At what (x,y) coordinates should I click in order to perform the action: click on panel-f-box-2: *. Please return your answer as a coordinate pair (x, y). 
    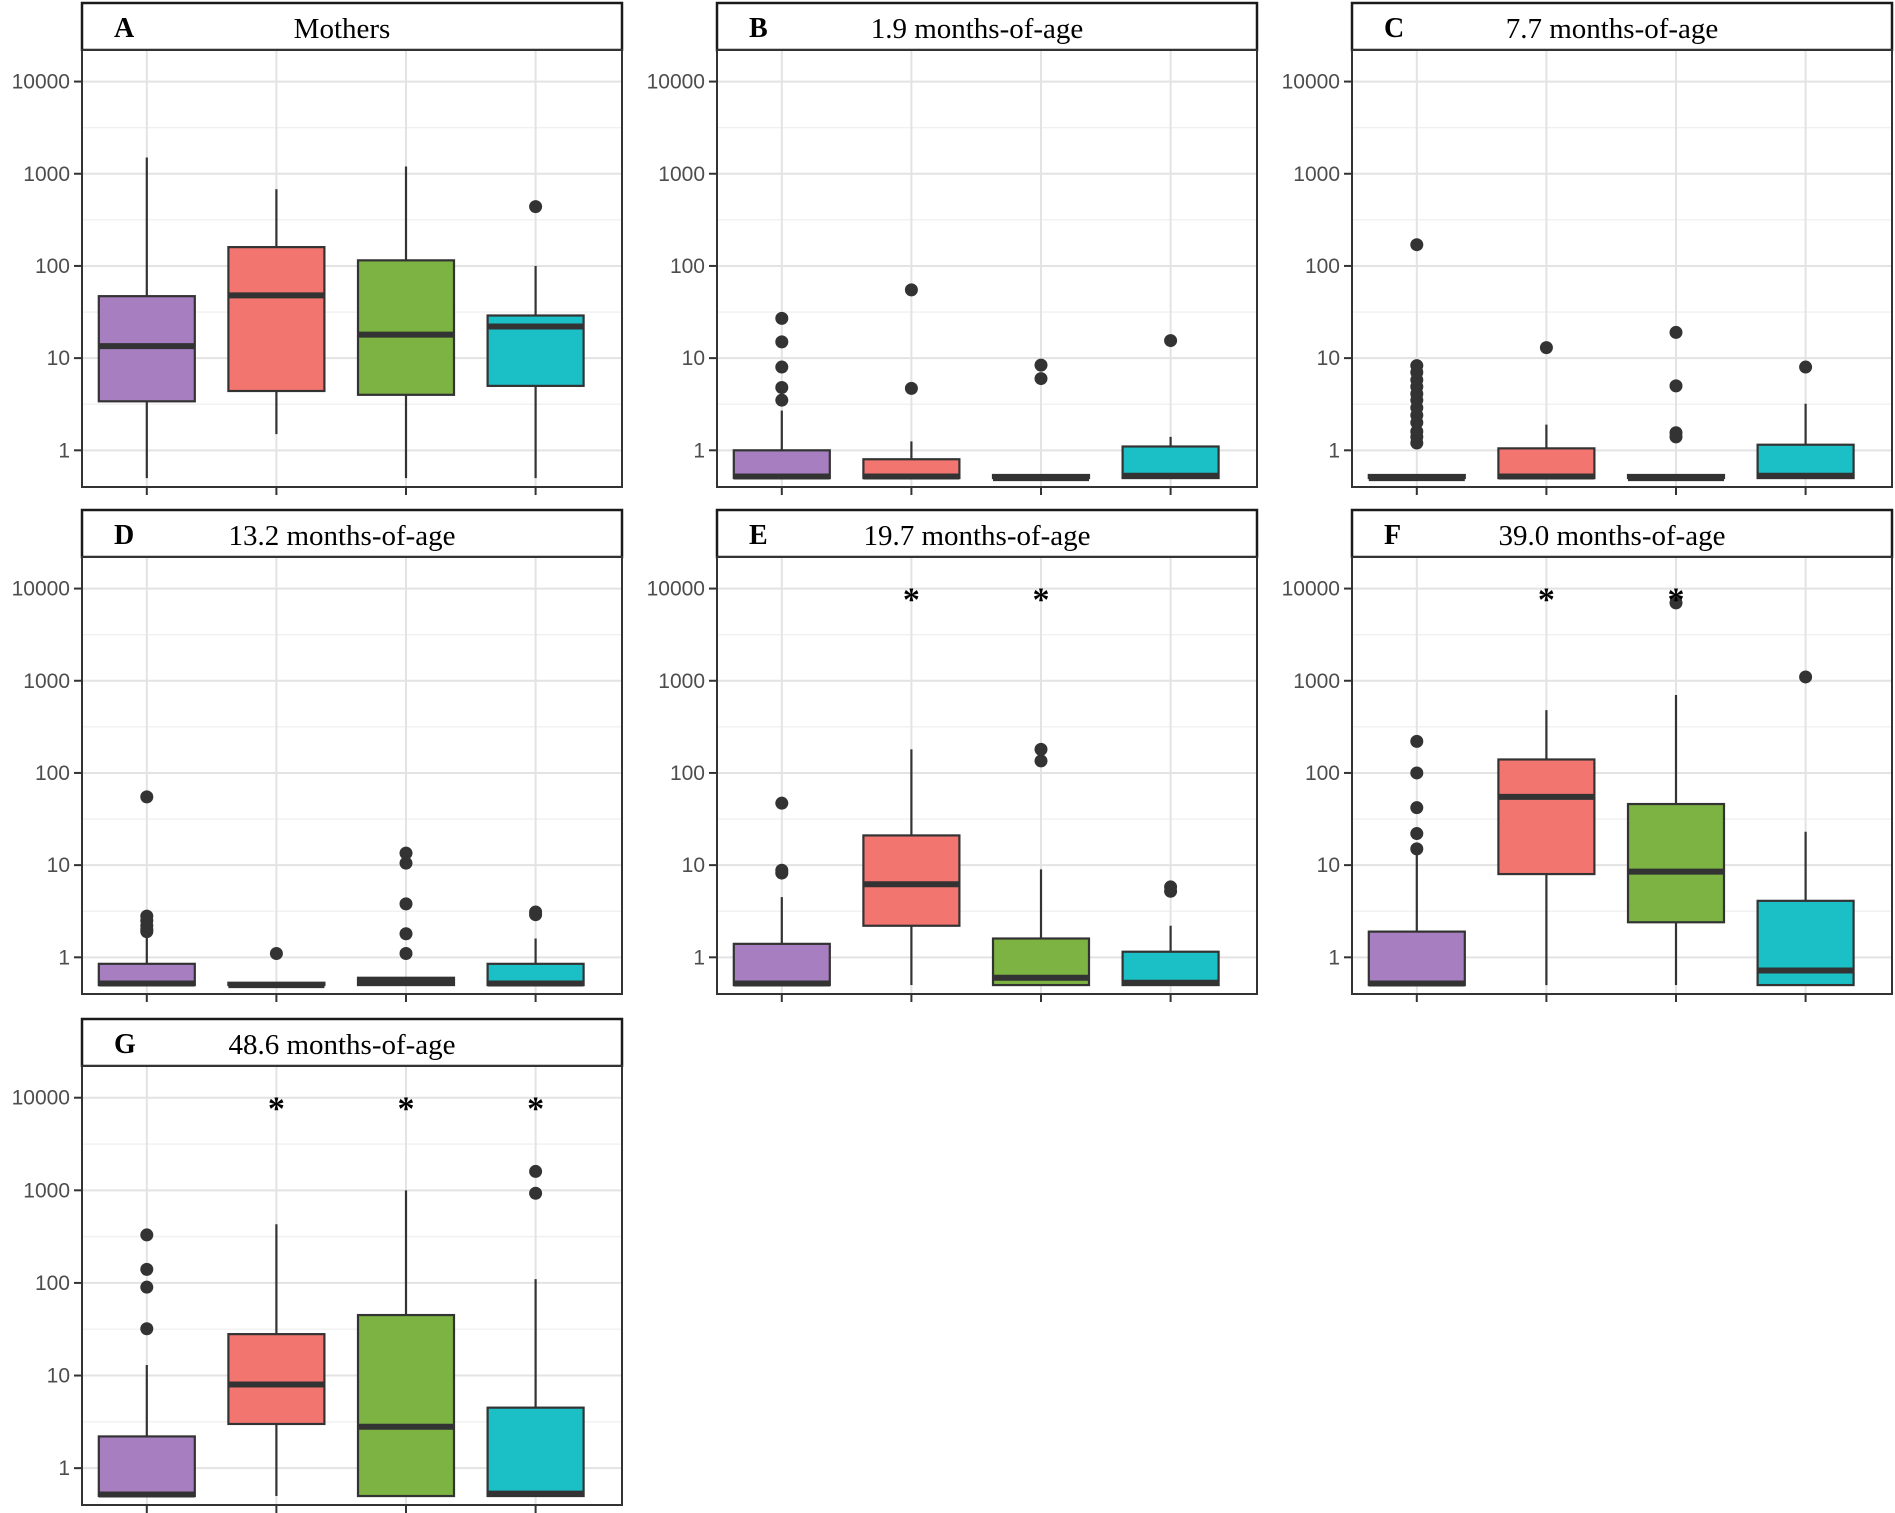
    Looking at the image, I should click on (1546, 784).